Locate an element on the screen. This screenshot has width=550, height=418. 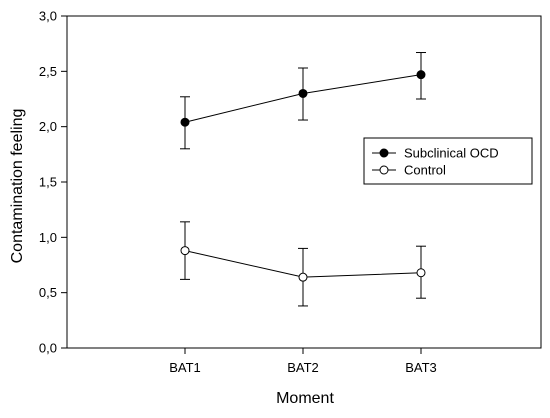
legend-label: Control is located at coordinates (425, 170).